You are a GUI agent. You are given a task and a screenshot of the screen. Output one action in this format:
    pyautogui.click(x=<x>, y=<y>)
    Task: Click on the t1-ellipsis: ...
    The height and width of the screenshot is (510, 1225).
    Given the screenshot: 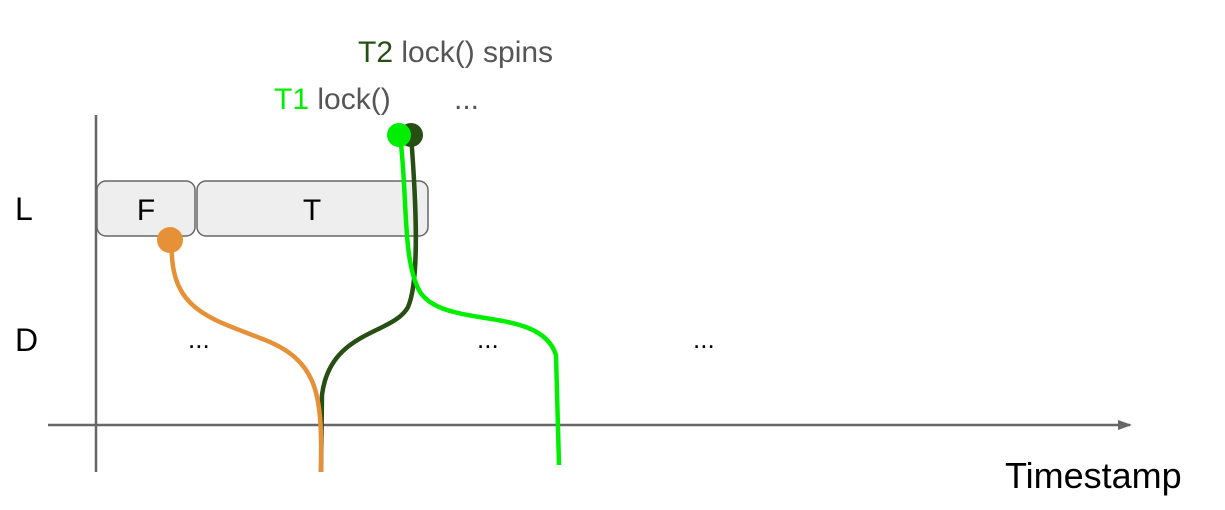 What is the action you would take?
    pyautogui.click(x=466, y=99)
    